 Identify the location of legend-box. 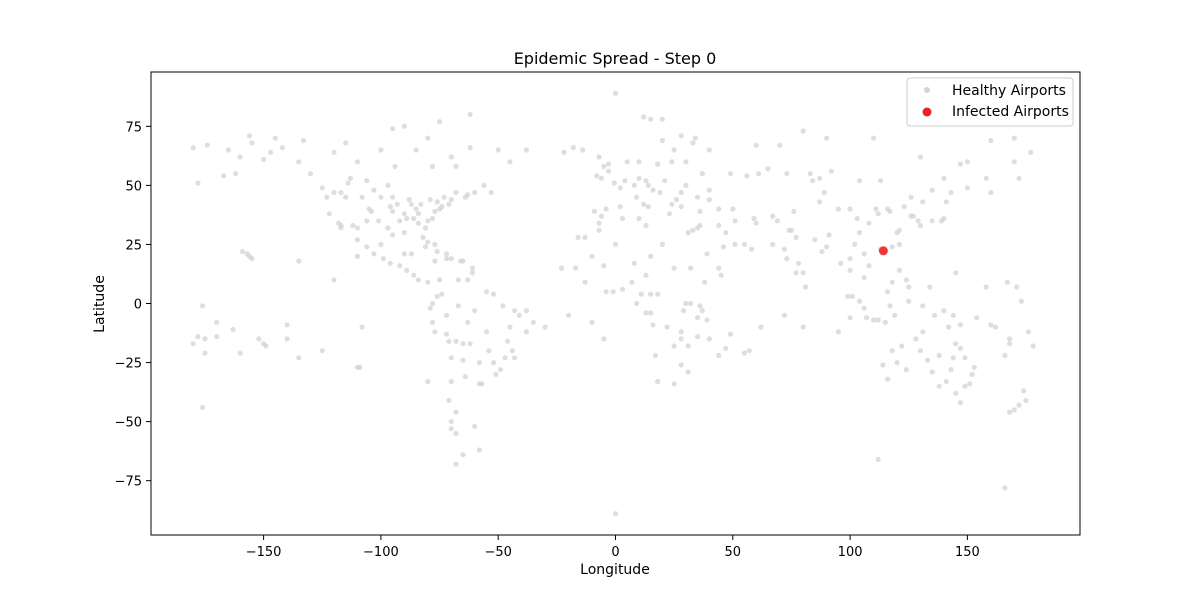
(990, 102).